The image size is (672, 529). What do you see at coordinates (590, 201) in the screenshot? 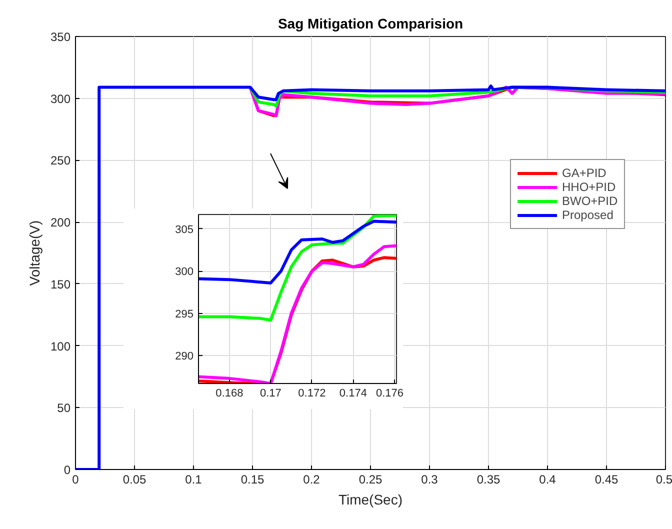
I see `legend-label: BWO+PID` at bounding box center [590, 201].